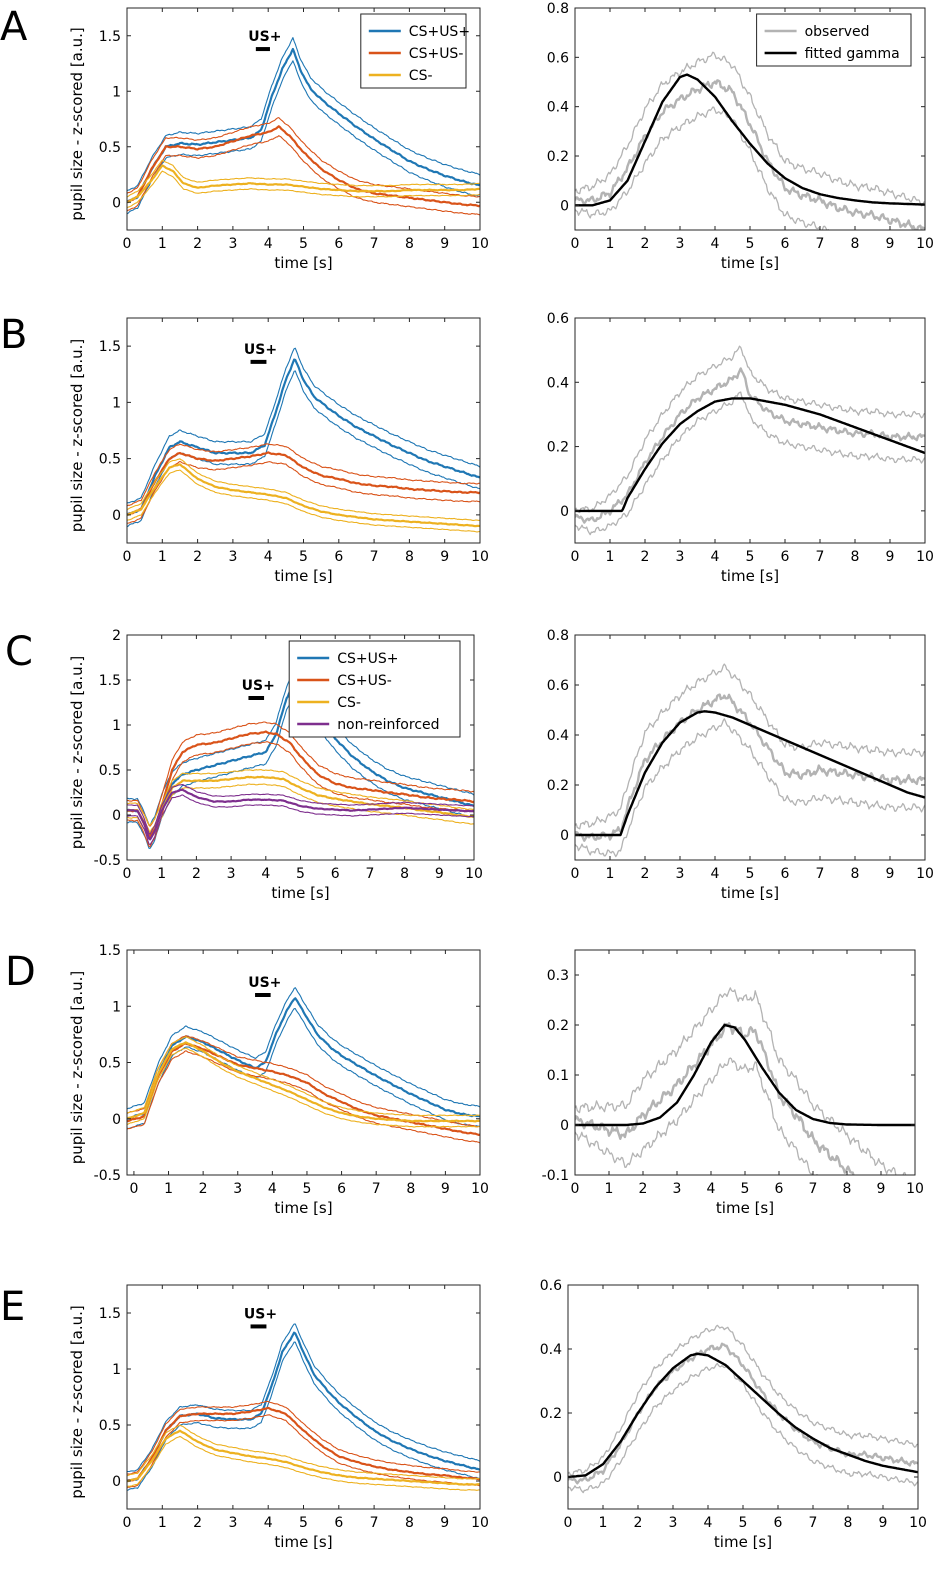 The height and width of the screenshot is (1586, 947). I want to click on us-label: US+, so click(264, 37).